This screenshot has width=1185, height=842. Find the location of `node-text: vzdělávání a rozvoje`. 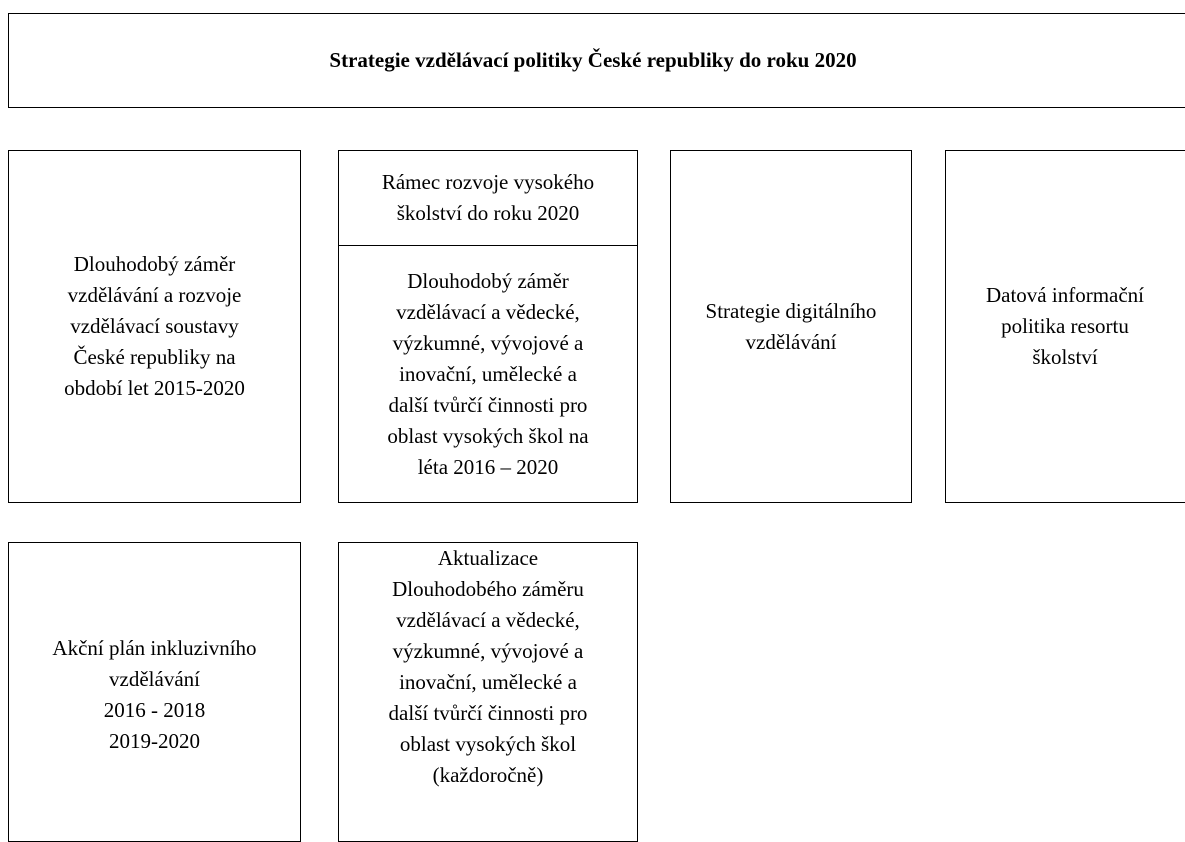

node-text: vzdělávání a rozvoje is located at coordinates (154, 295).